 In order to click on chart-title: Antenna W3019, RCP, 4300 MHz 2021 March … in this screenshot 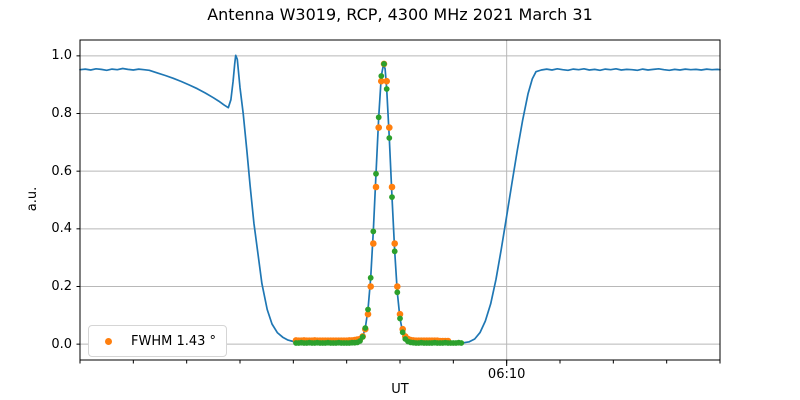, I will do `click(400, 14)`.